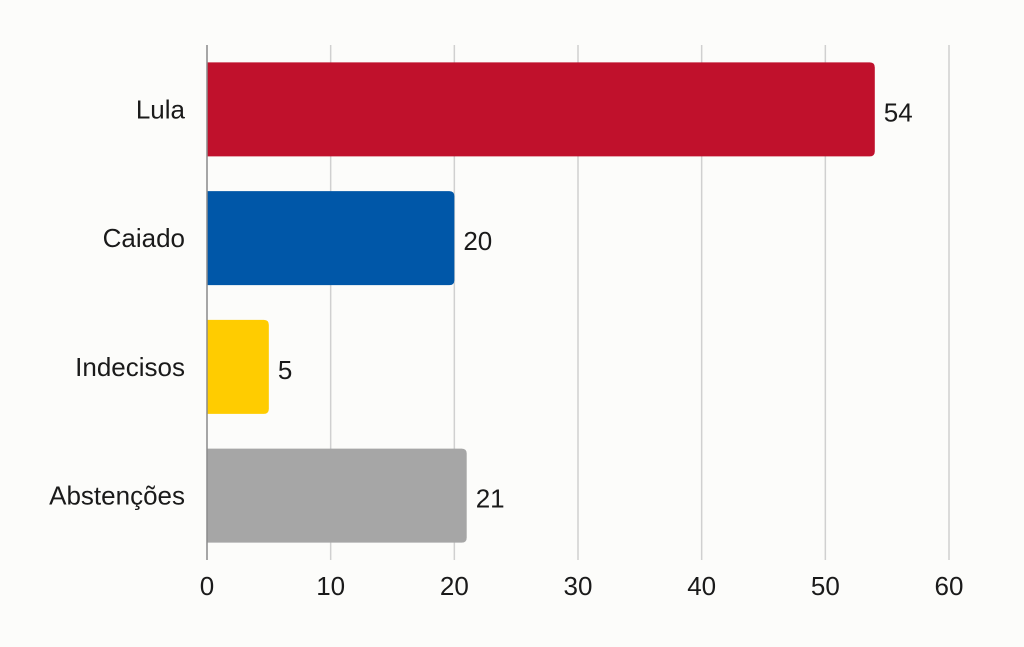 The height and width of the screenshot is (647, 1024). I want to click on value-label-0: 54, so click(898, 112).